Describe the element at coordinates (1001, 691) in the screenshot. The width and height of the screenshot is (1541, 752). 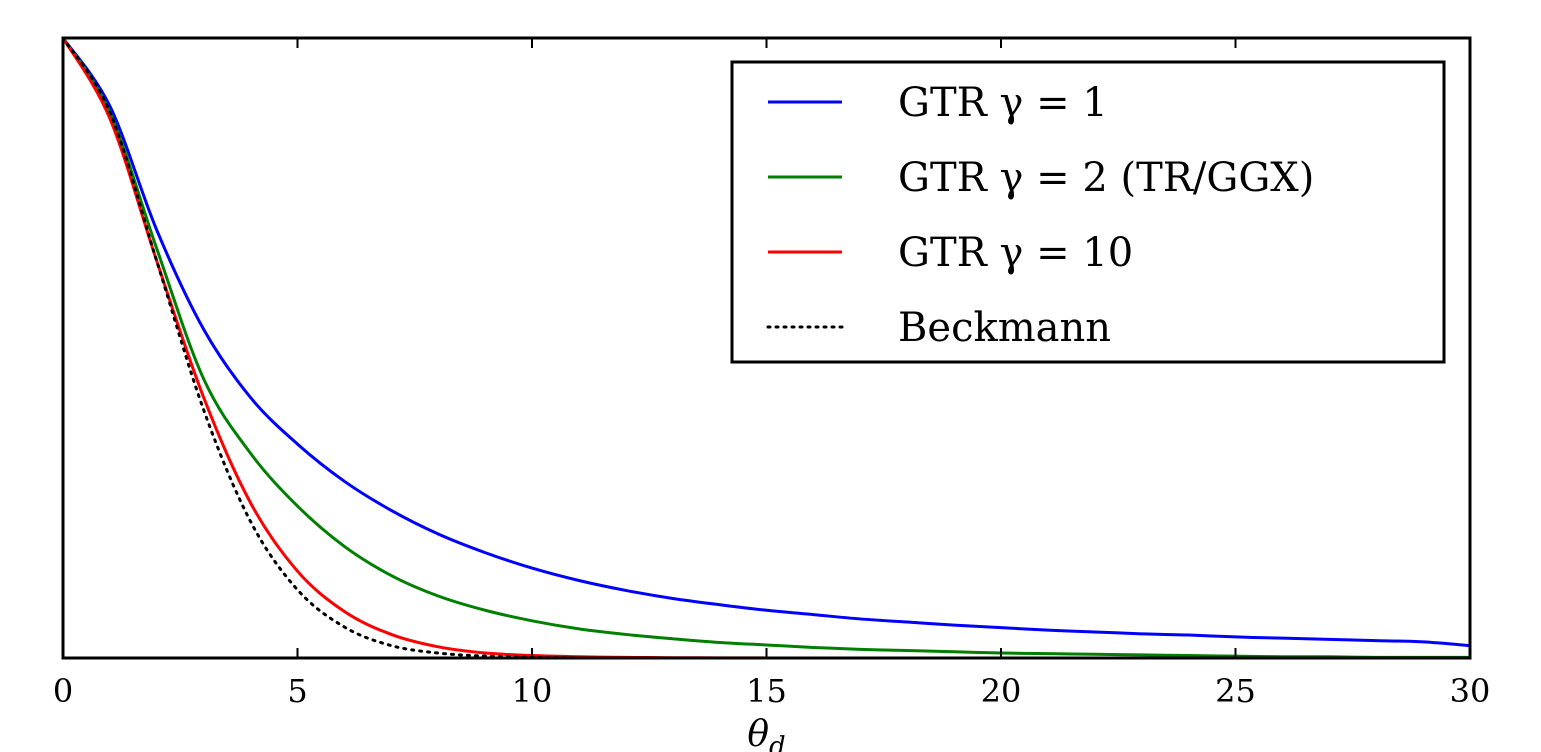
I see `x-tick-label: 20` at that location.